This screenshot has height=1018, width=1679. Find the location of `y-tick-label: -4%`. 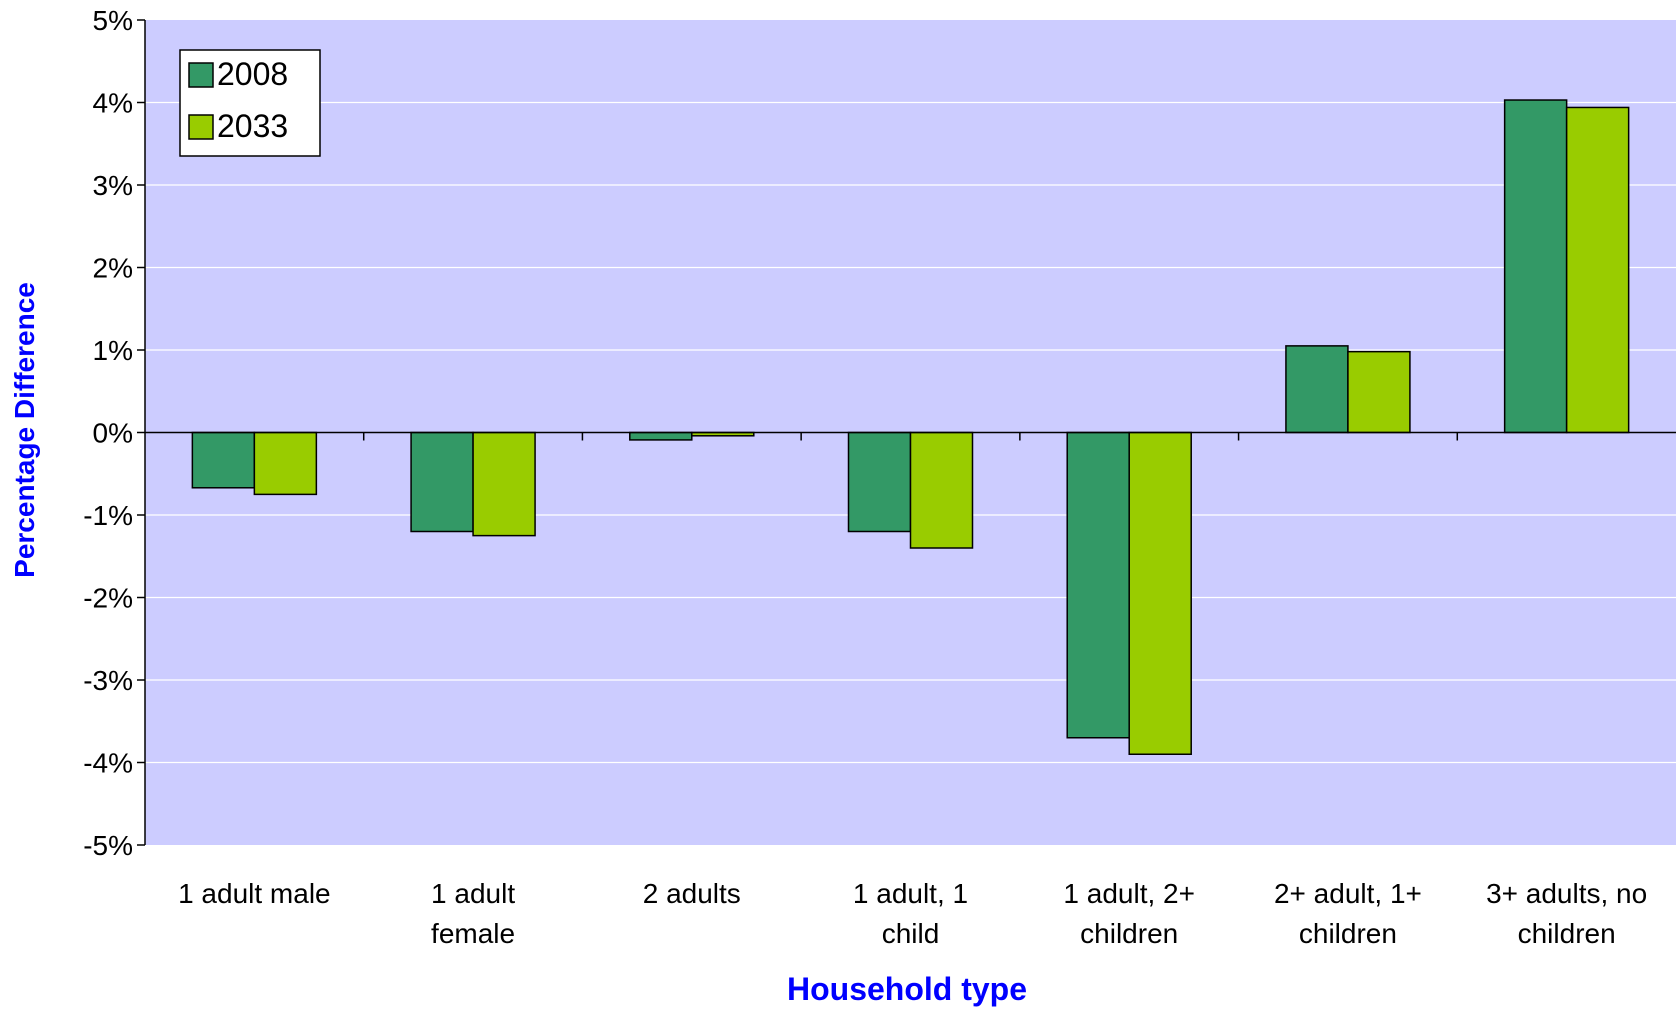

y-tick-label: -4% is located at coordinates (108, 763).